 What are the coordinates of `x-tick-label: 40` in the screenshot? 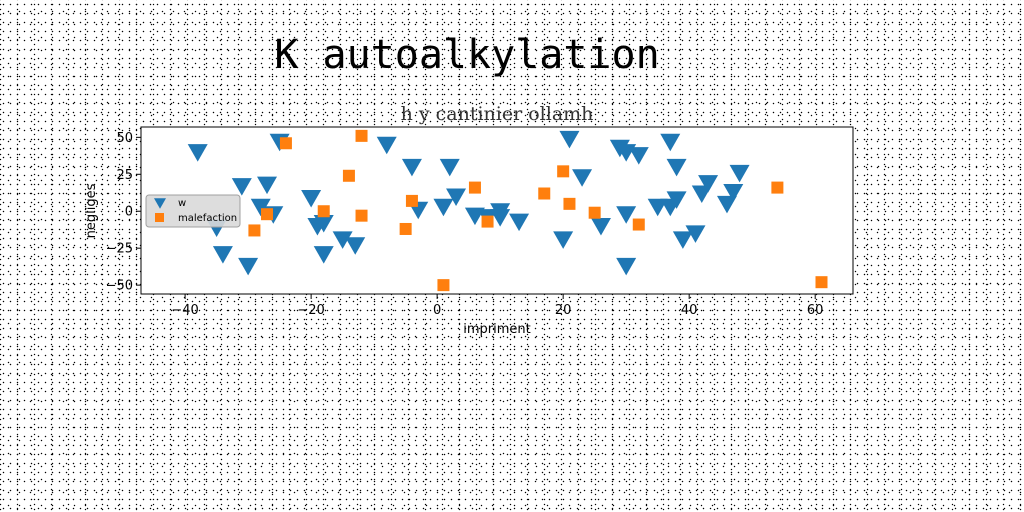 It's located at (689, 310).